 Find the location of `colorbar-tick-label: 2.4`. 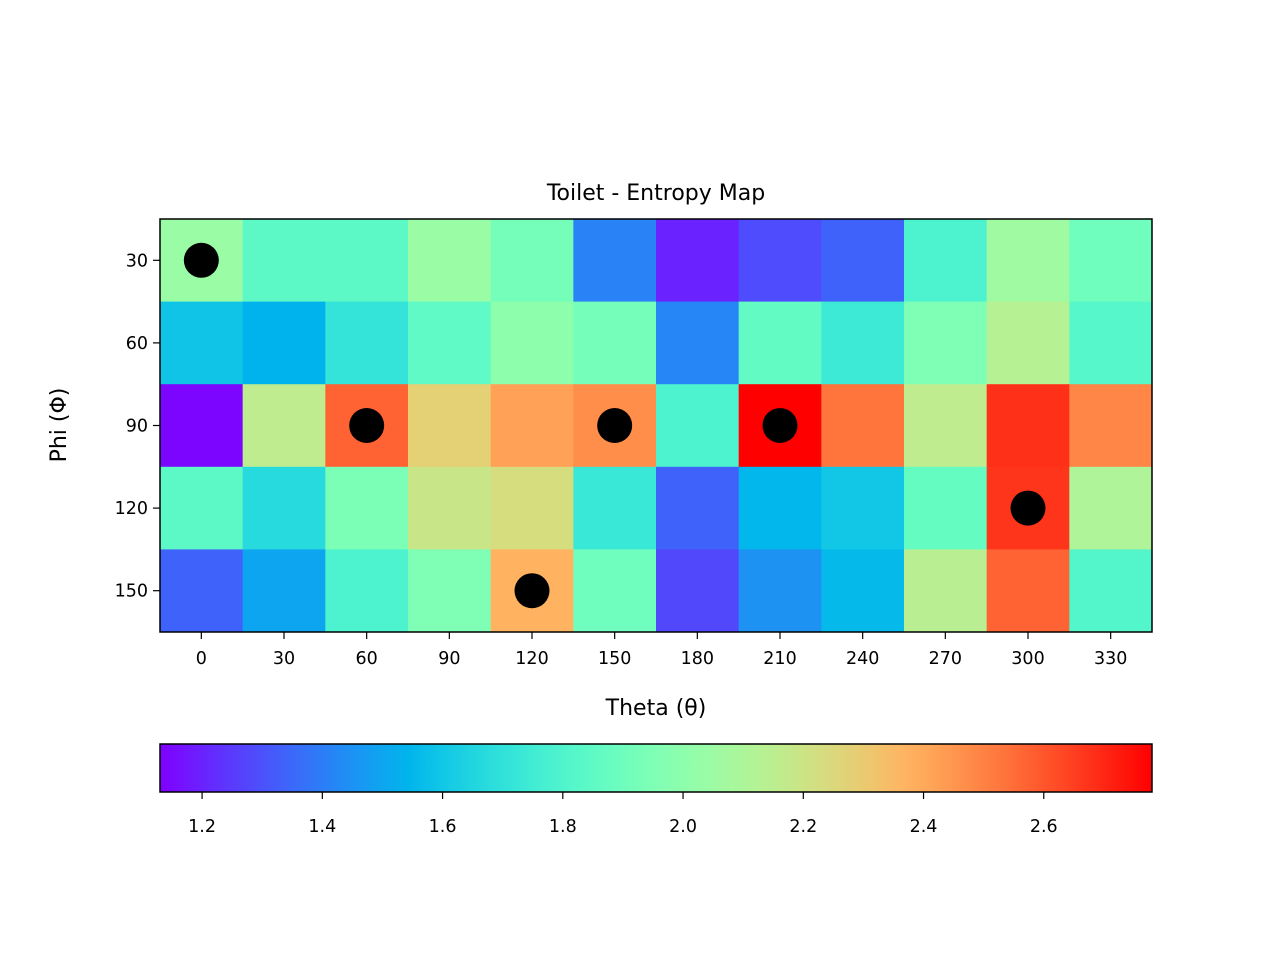

colorbar-tick-label: 2.4 is located at coordinates (924, 827).